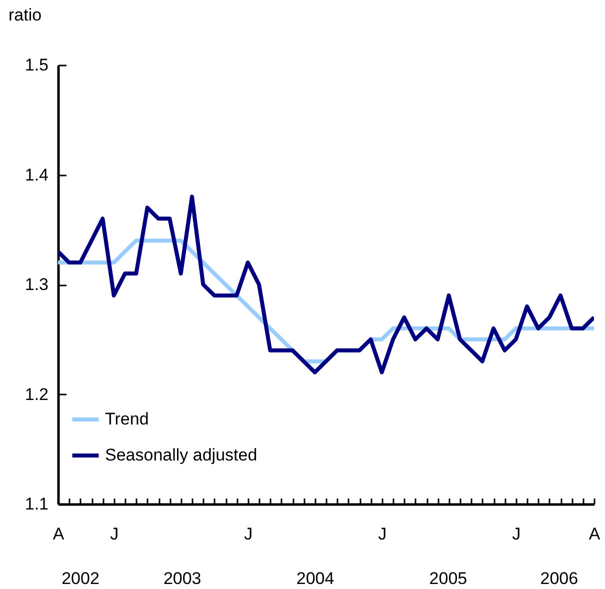 The width and height of the screenshot is (605, 589). Describe the element at coordinates (36, 65) in the screenshot. I see `y-tick-label: 1.5` at that location.